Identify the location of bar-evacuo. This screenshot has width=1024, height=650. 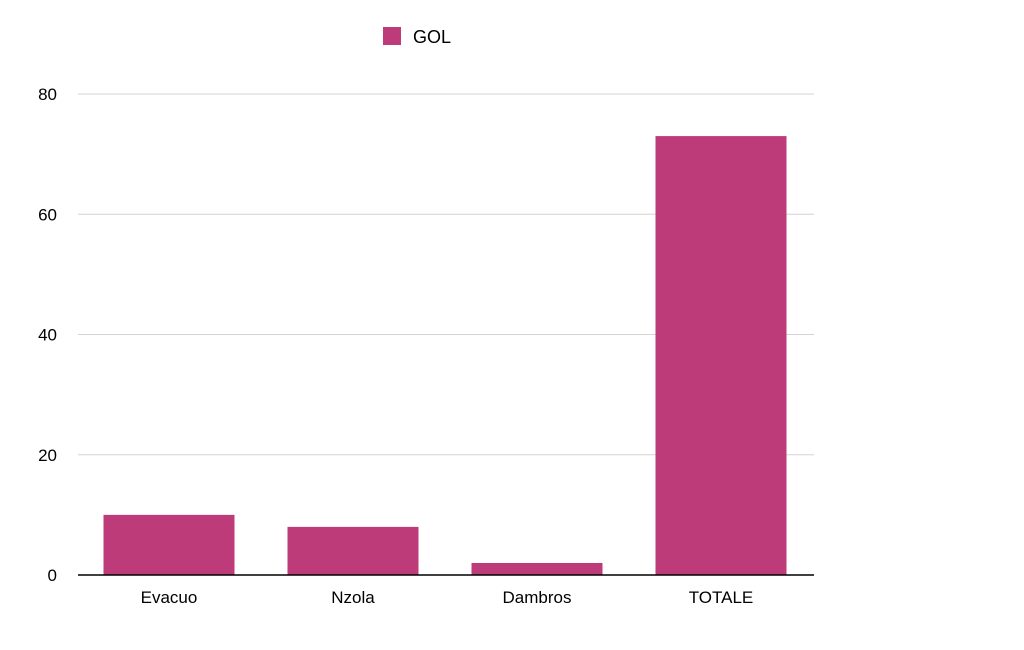
(169, 544).